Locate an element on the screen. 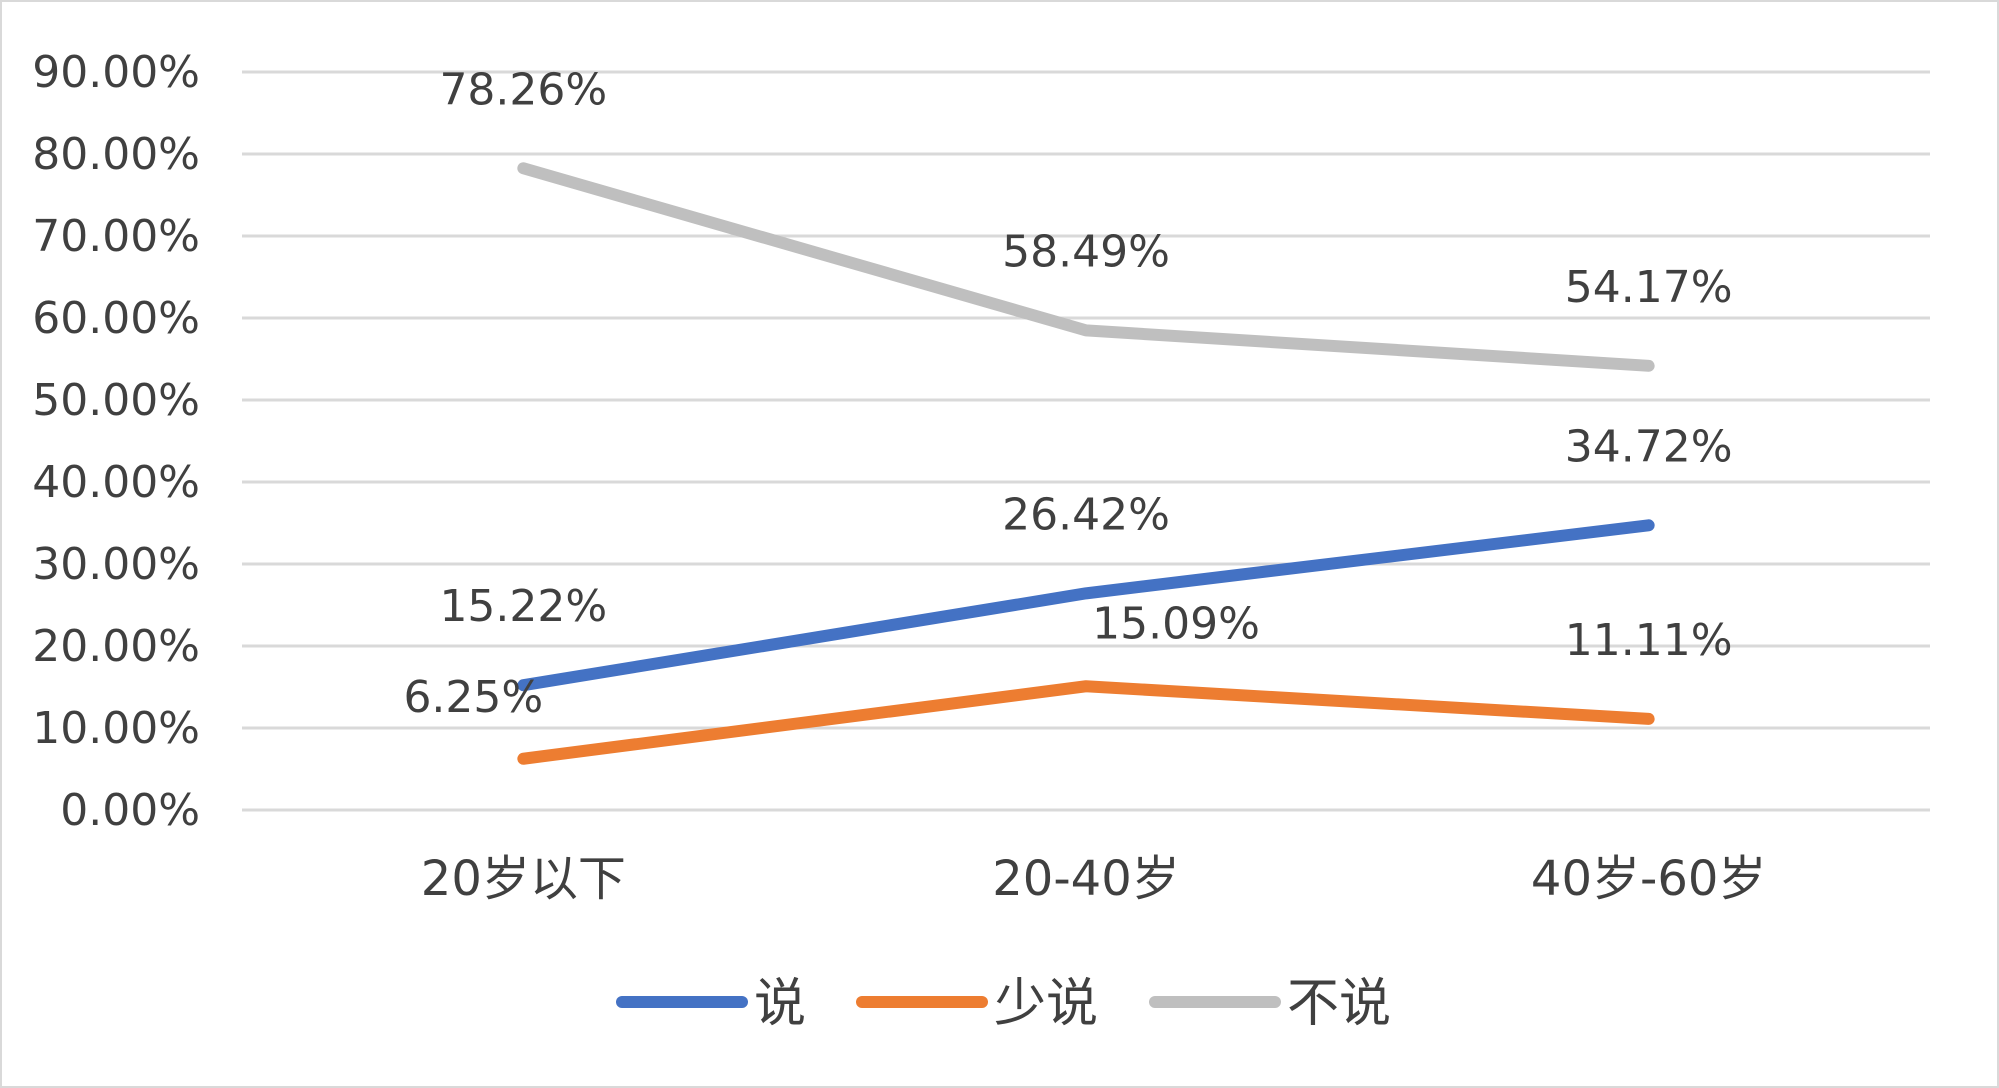  y-tick-label: 50.00% is located at coordinates (116, 400).